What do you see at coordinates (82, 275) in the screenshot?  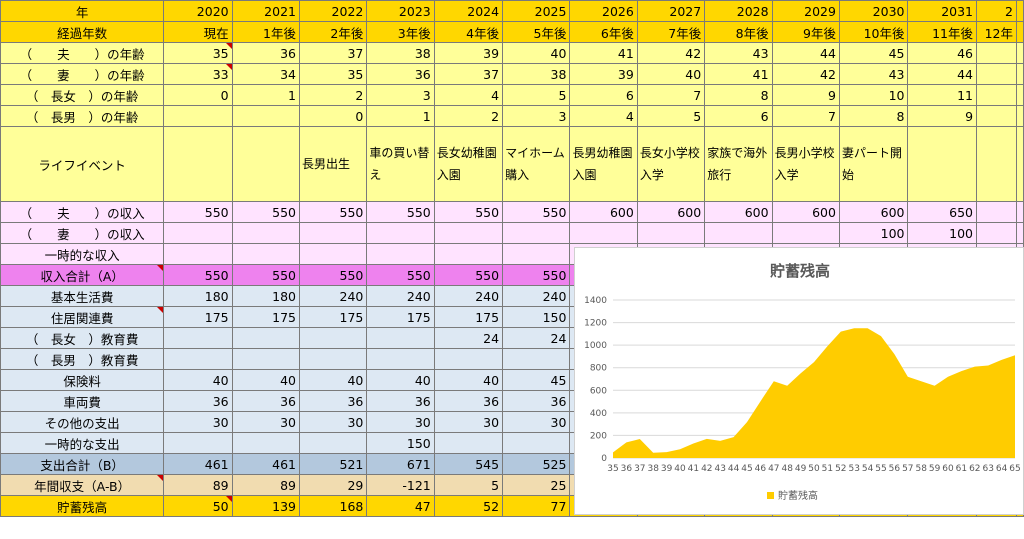 I see `income-total-row-label: 収入合計（A）` at bounding box center [82, 275].